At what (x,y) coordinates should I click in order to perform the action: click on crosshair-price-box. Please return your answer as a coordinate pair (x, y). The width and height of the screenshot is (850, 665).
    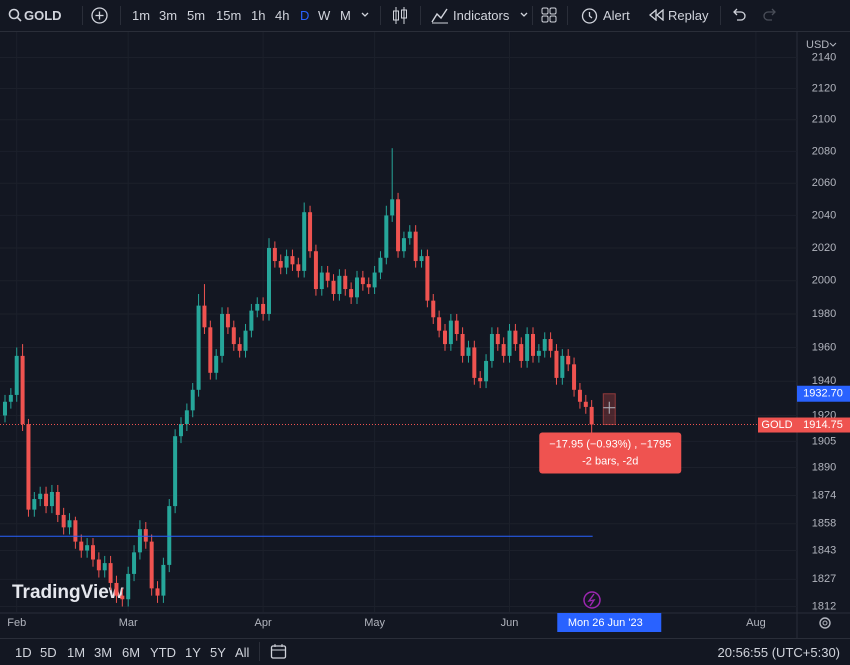
    Looking at the image, I should click on (823, 393).